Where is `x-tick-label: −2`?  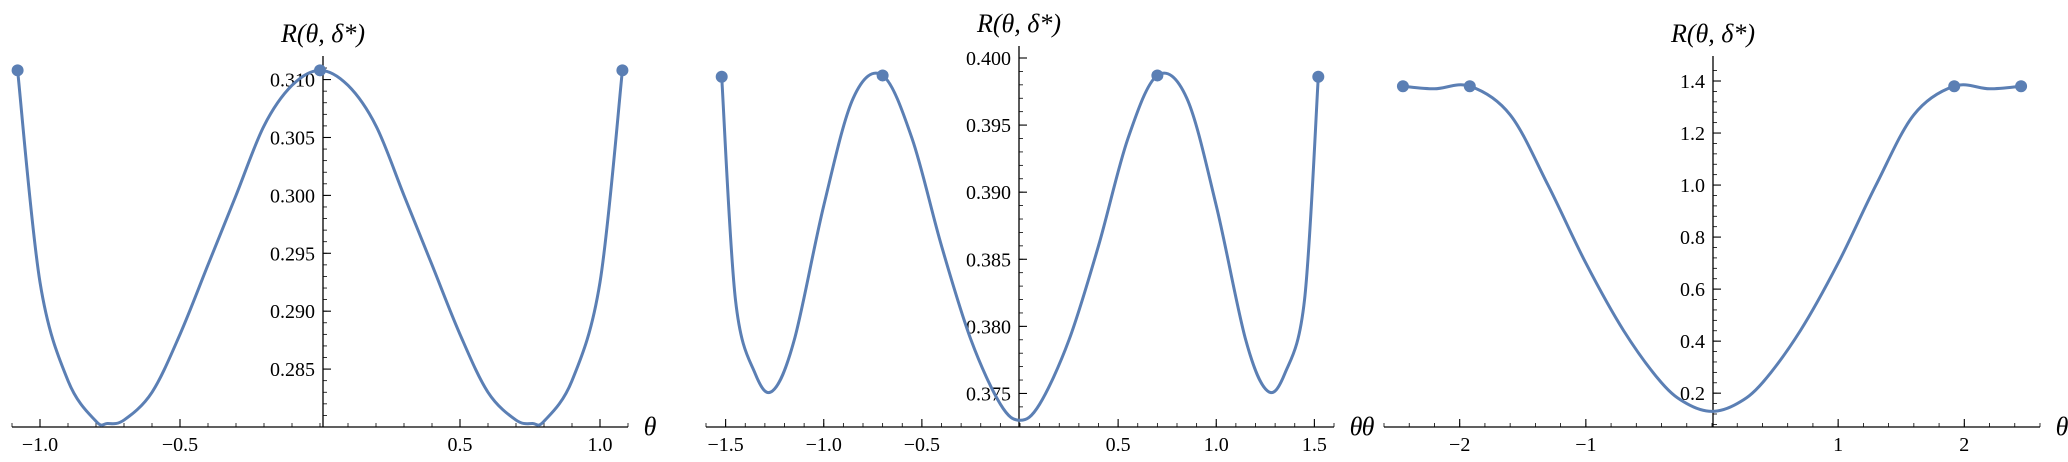 x-tick-label: −2 is located at coordinates (1459, 445).